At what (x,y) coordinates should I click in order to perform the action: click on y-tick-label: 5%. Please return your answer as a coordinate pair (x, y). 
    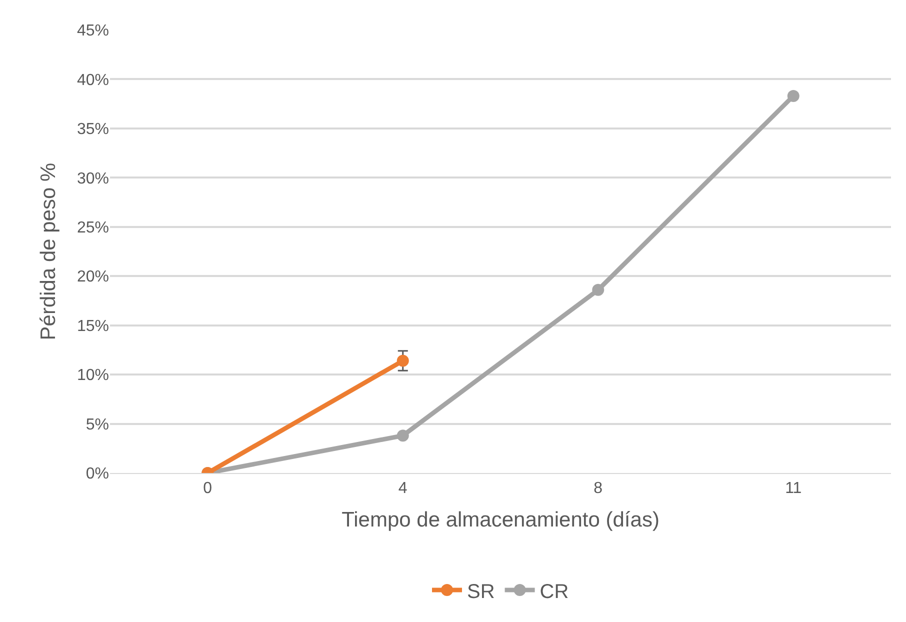
    Looking at the image, I should click on (97, 425).